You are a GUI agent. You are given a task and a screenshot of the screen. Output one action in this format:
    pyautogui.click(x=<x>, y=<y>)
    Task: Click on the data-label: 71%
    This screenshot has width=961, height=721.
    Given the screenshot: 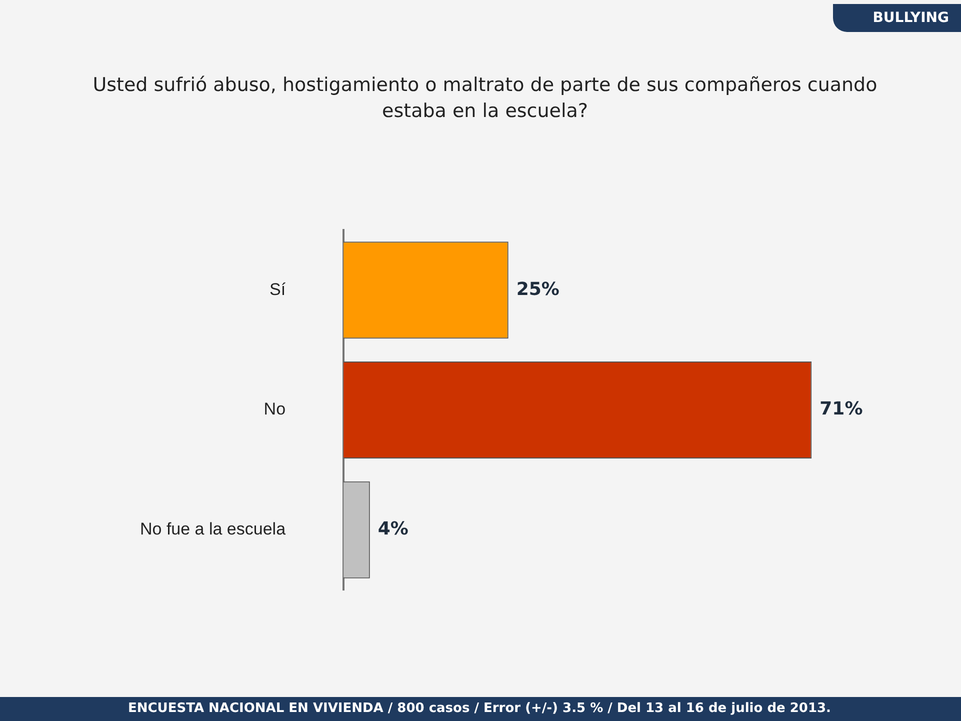 What is the action you would take?
    pyautogui.click(x=841, y=409)
    